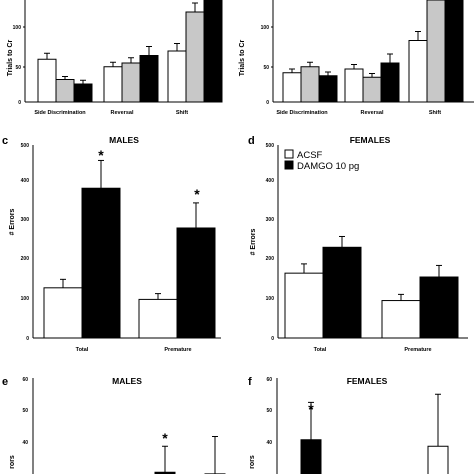 The height and width of the screenshot is (474, 474). I want to click on panel-d-category-label: Total, so click(320, 350).